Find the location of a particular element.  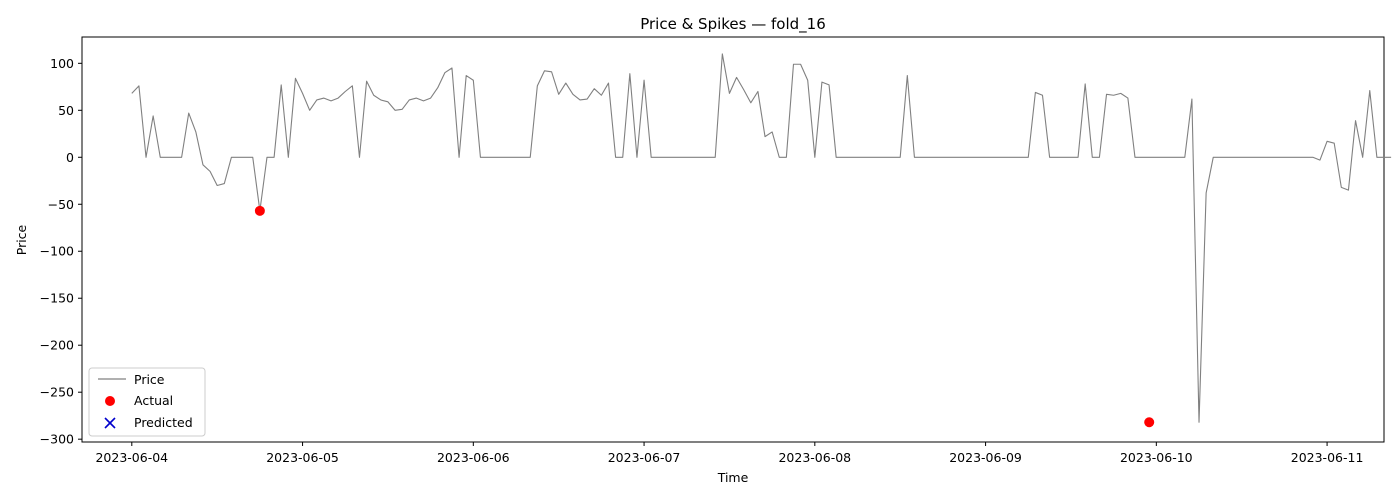

x-tick-label: 2023-06-07 is located at coordinates (644, 457).